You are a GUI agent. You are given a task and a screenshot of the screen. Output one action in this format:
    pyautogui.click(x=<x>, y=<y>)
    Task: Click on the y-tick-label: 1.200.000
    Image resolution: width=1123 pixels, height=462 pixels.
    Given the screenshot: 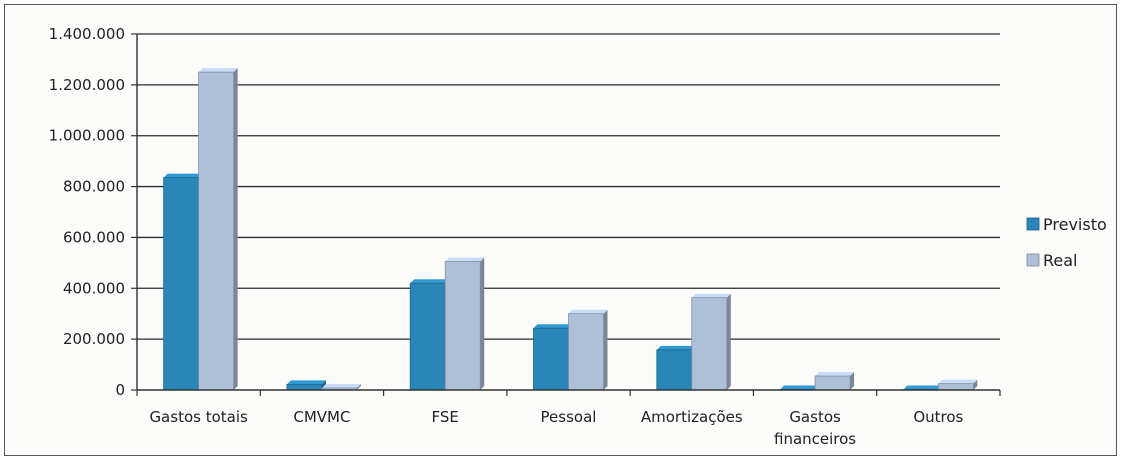 What is the action you would take?
    pyautogui.click(x=87, y=85)
    